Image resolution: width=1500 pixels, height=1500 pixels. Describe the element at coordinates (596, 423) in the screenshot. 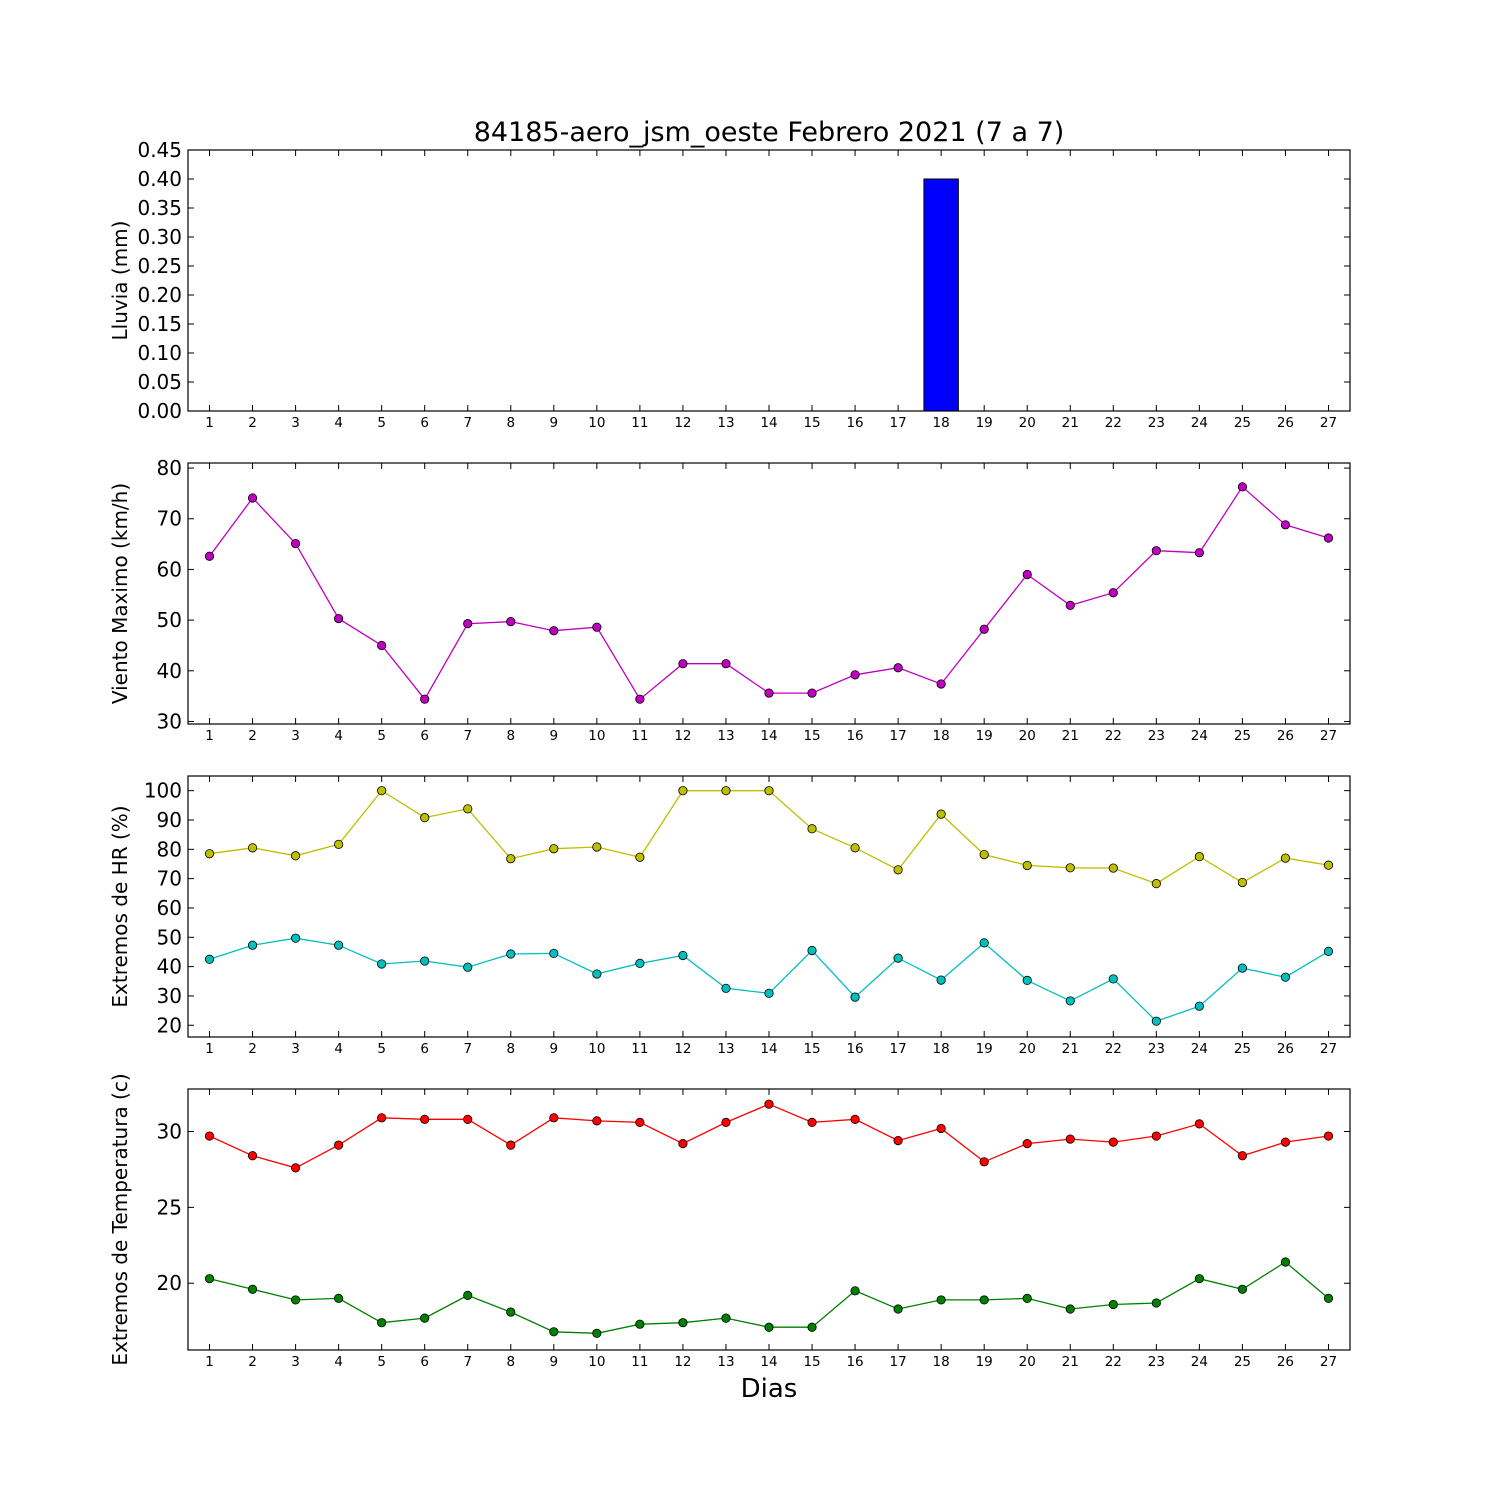

I see `rain-x-tick-label: 10` at that location.